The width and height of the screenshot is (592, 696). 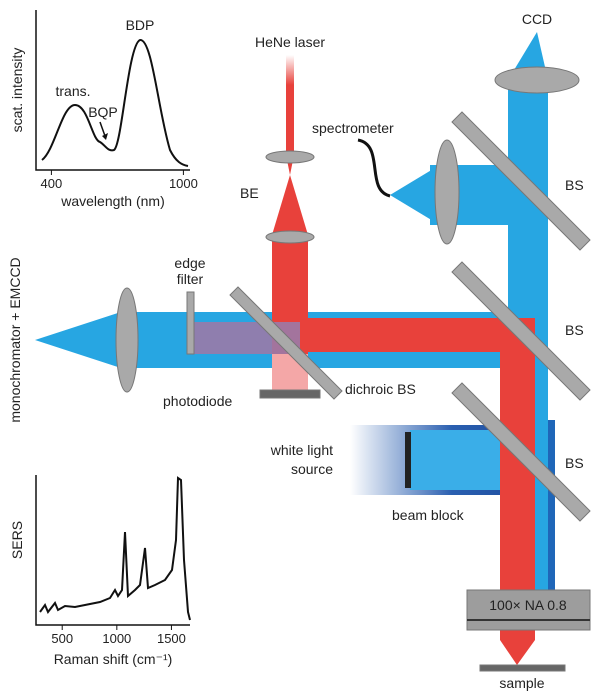 What do you see at coordinates (52, 183) in the screenshot?
I see `x-tick-label: 400` at bounding box center [52, 183].